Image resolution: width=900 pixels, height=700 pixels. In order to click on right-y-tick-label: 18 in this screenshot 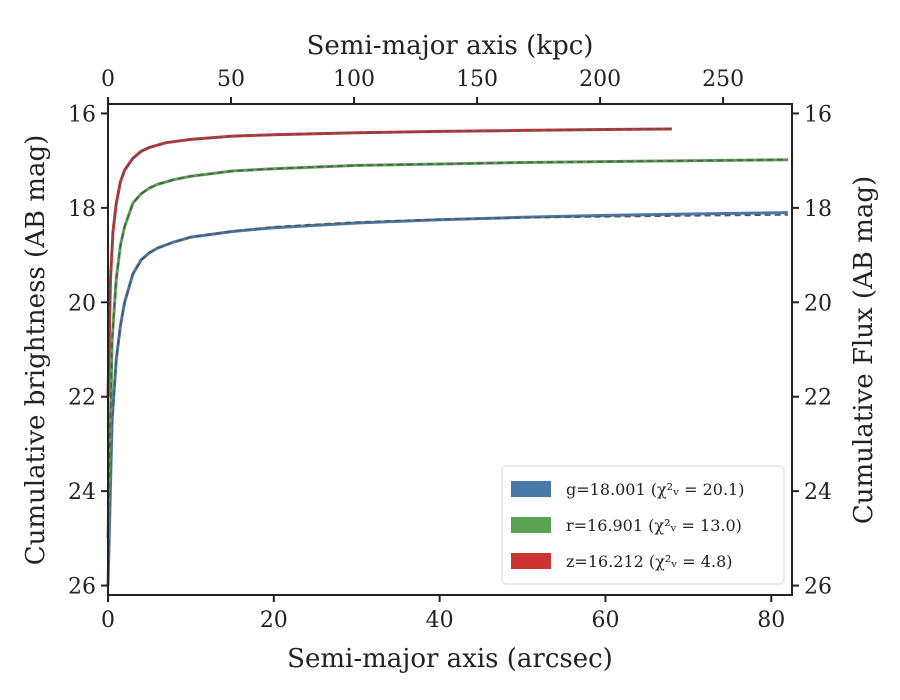, I will do `click(818, 209)`.